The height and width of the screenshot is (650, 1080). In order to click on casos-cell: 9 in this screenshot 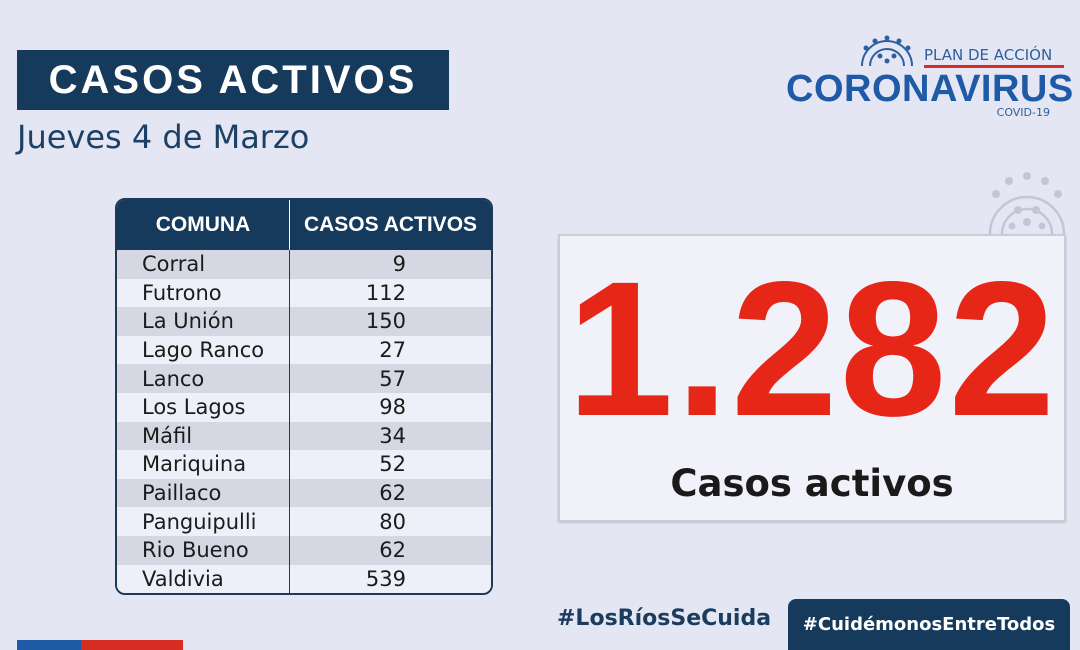, I will do `click(390, 264)`.